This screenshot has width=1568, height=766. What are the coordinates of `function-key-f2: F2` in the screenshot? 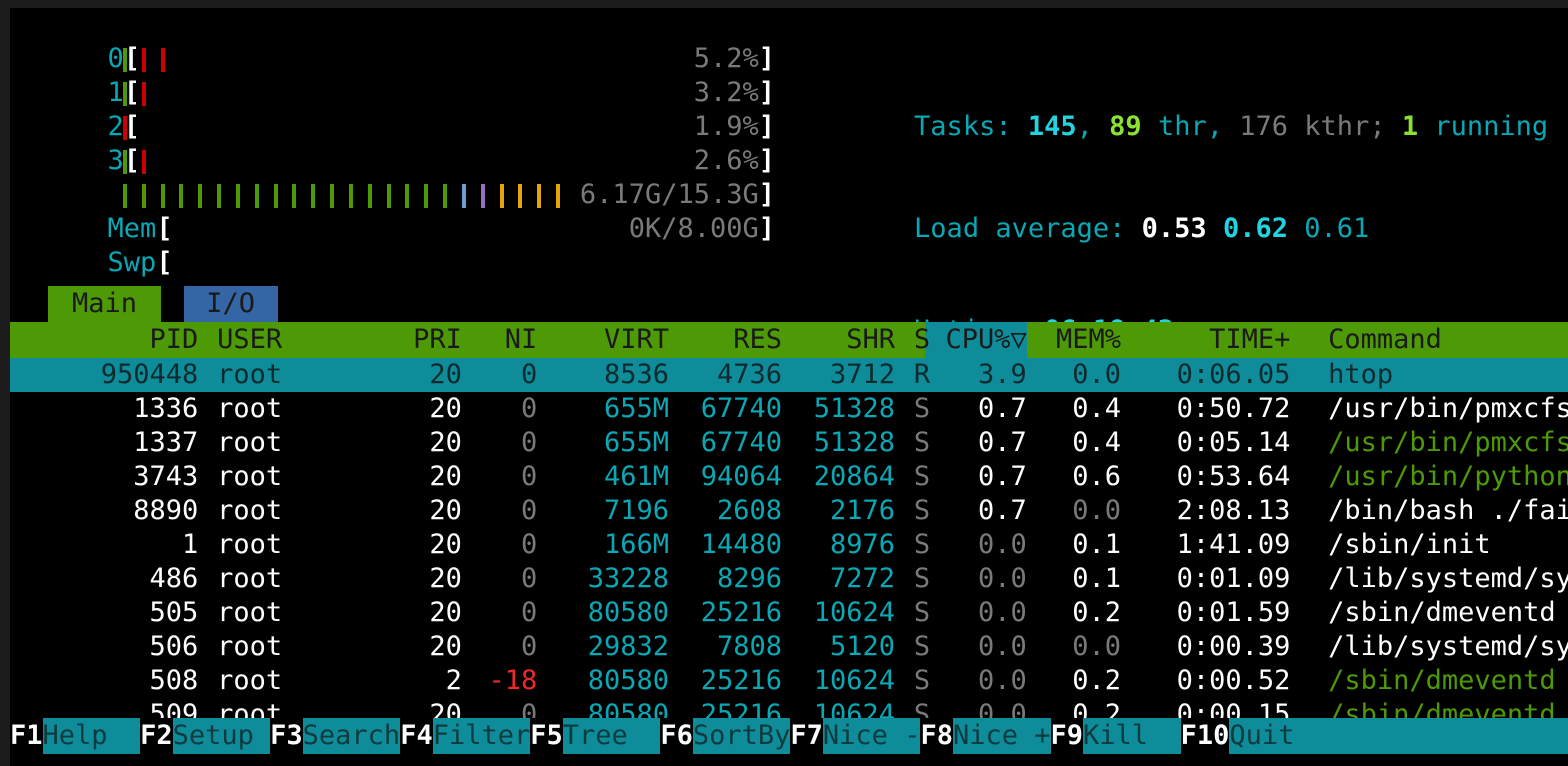 It's located at (156, 736).